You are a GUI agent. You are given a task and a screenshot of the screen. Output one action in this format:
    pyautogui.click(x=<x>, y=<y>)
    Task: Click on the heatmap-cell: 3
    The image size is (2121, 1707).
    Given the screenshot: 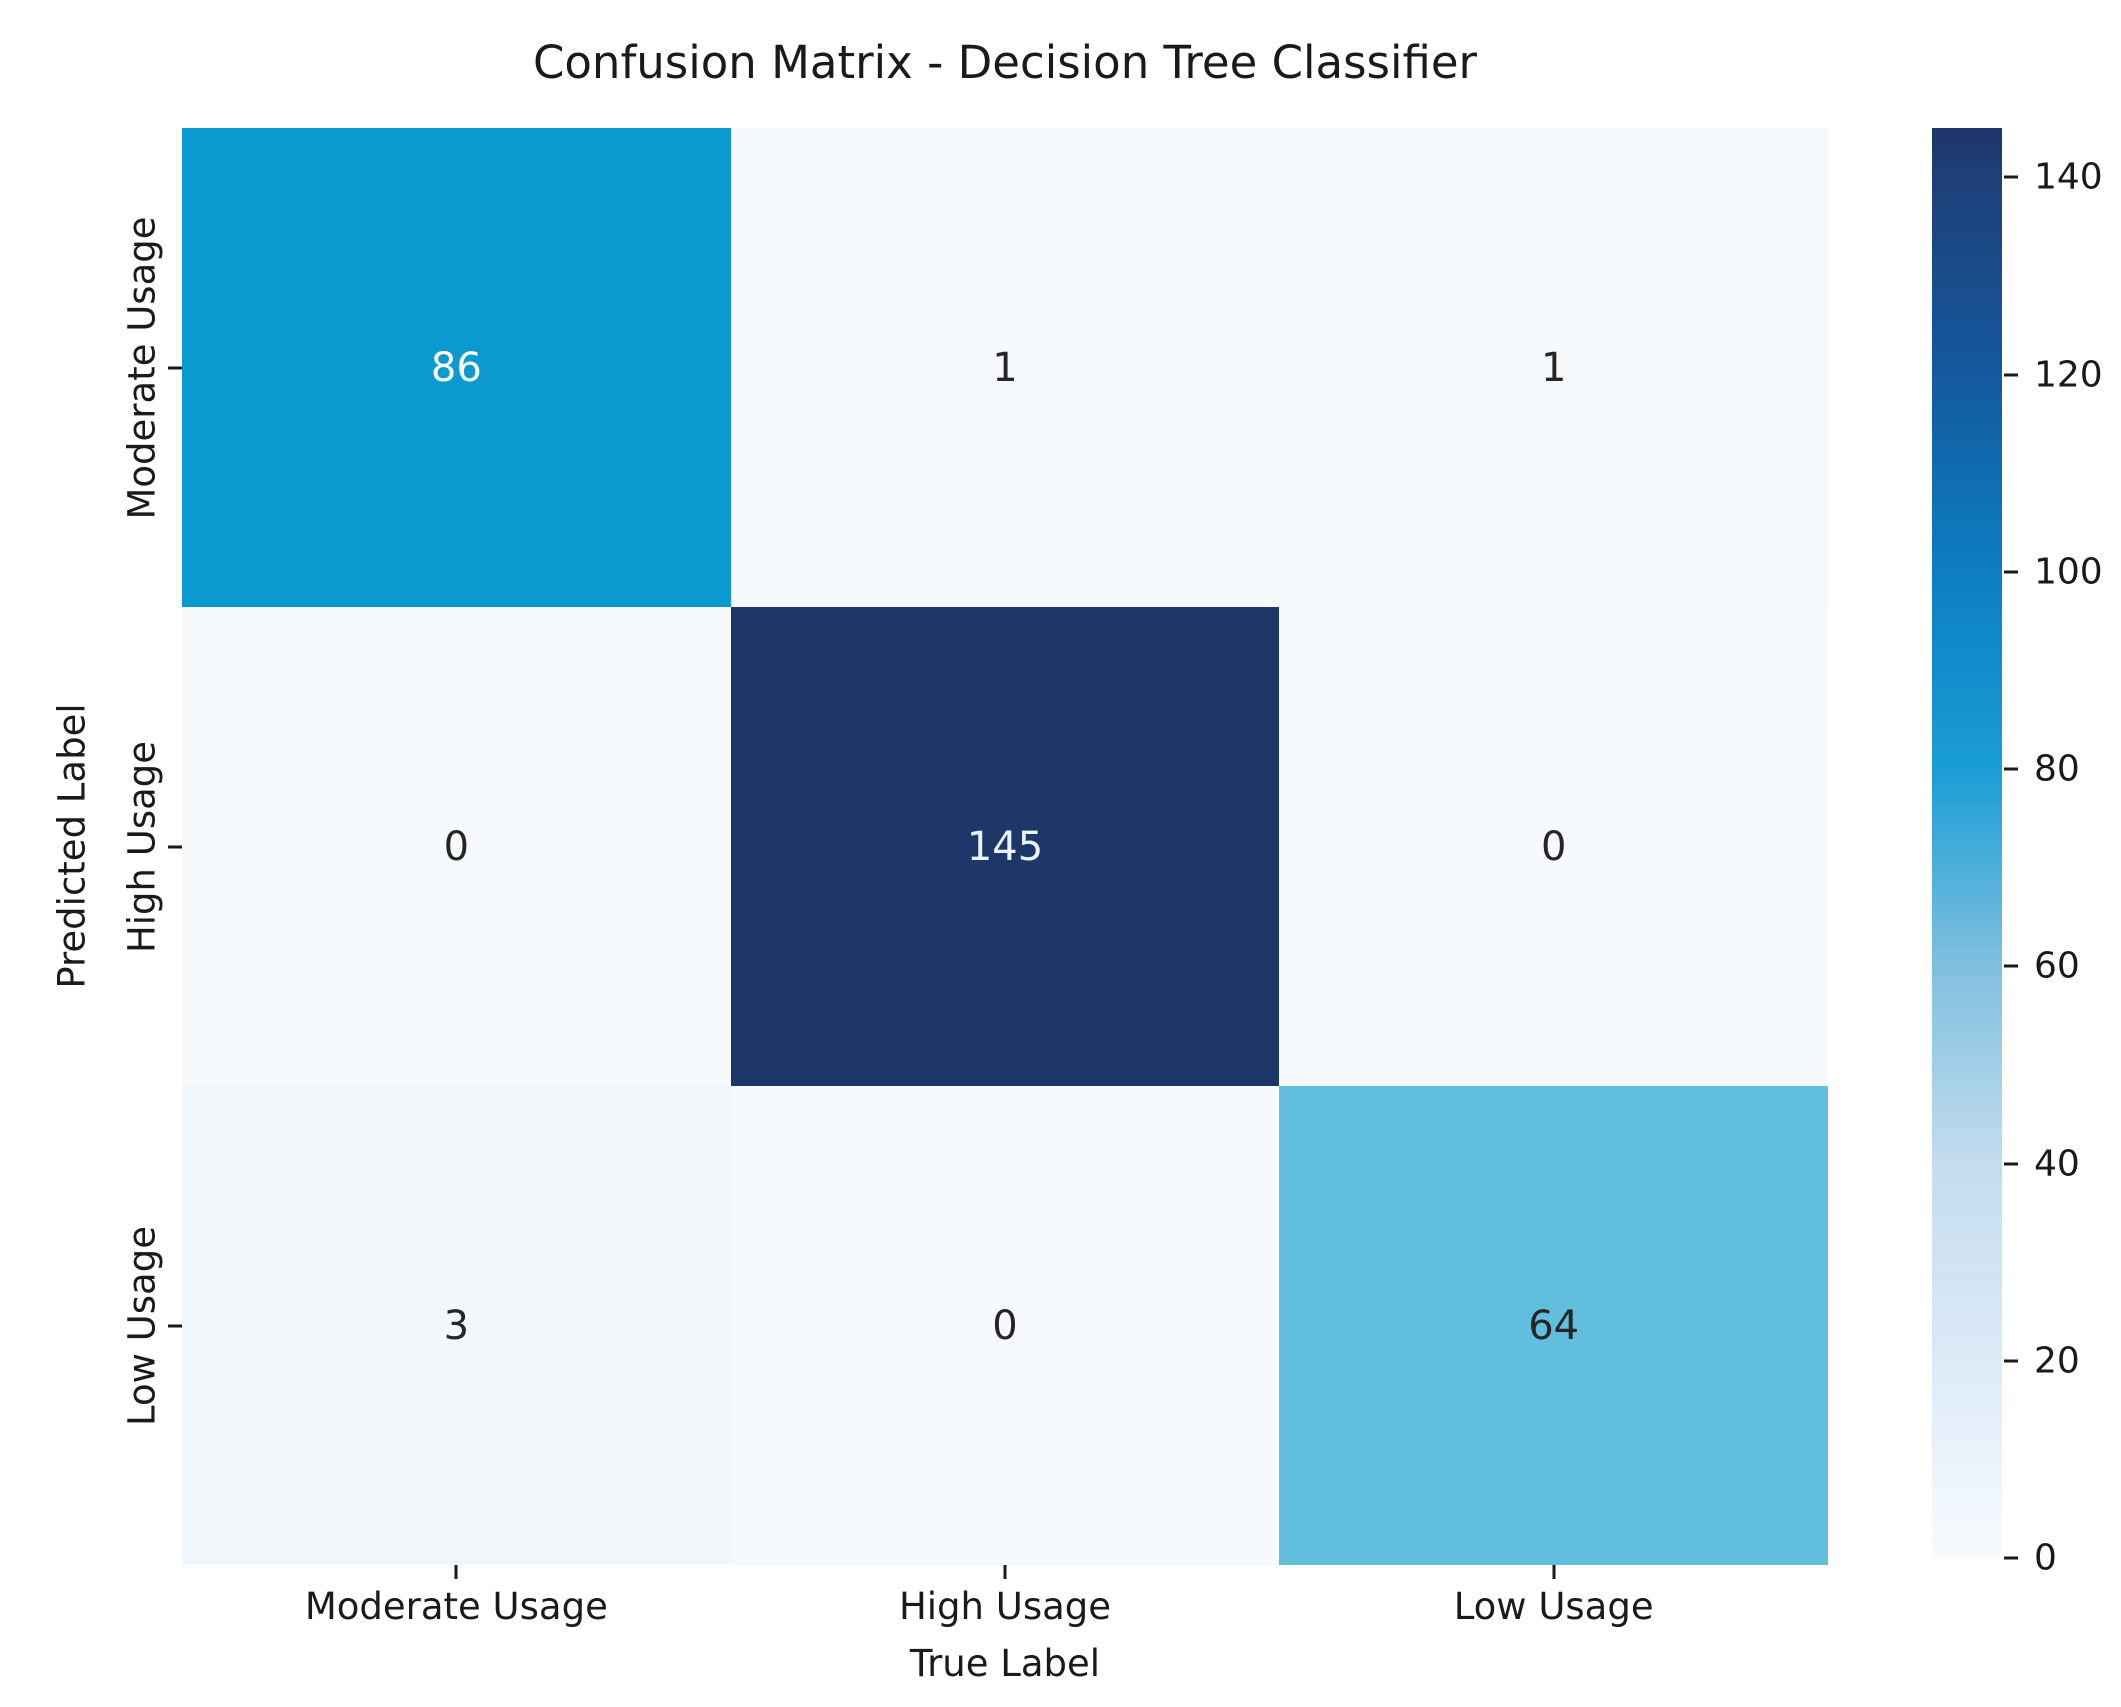 What is the action you would take?
    pyautogui.click(x=456, y=1325)
    